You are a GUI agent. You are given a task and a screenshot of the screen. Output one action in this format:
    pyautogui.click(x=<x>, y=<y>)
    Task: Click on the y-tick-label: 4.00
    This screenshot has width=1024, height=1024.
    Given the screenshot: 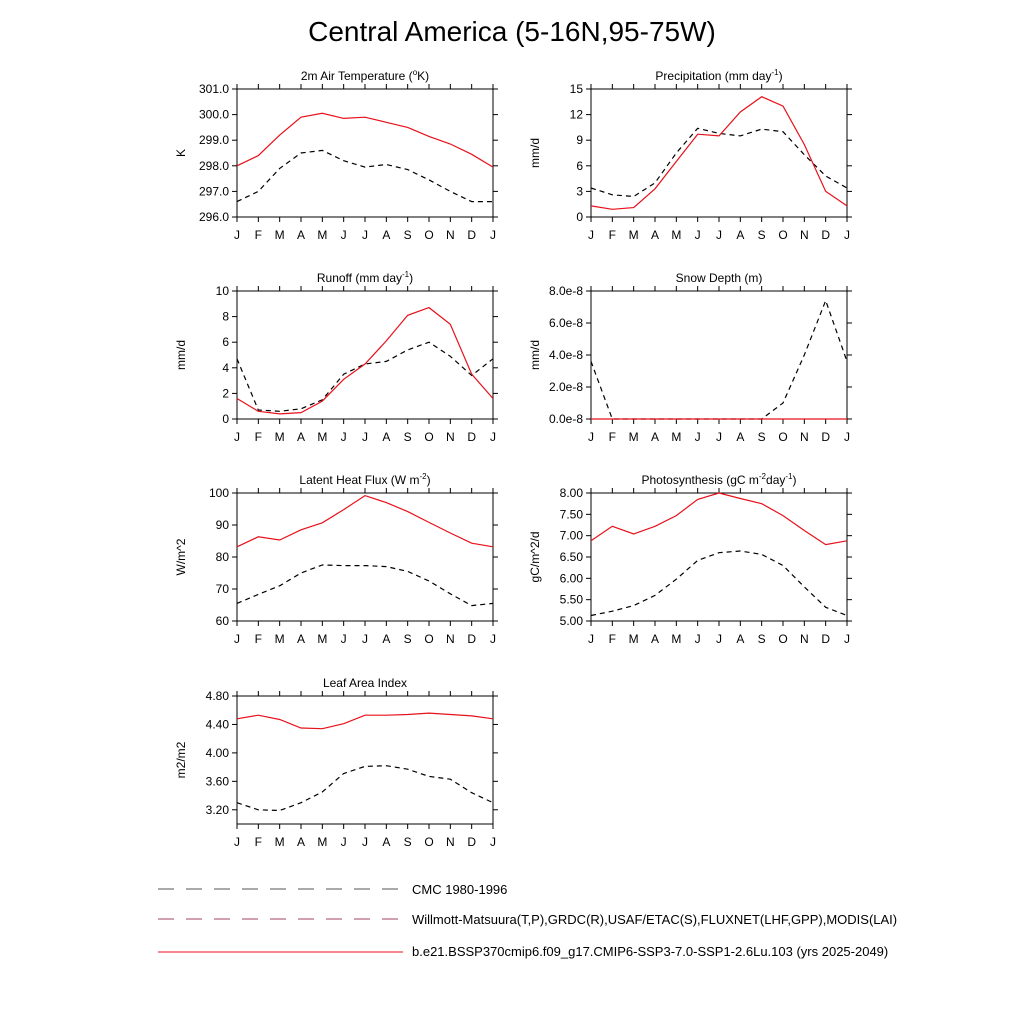 What is the action you would take?
    pyautogui.click(x=218, y=753)
    